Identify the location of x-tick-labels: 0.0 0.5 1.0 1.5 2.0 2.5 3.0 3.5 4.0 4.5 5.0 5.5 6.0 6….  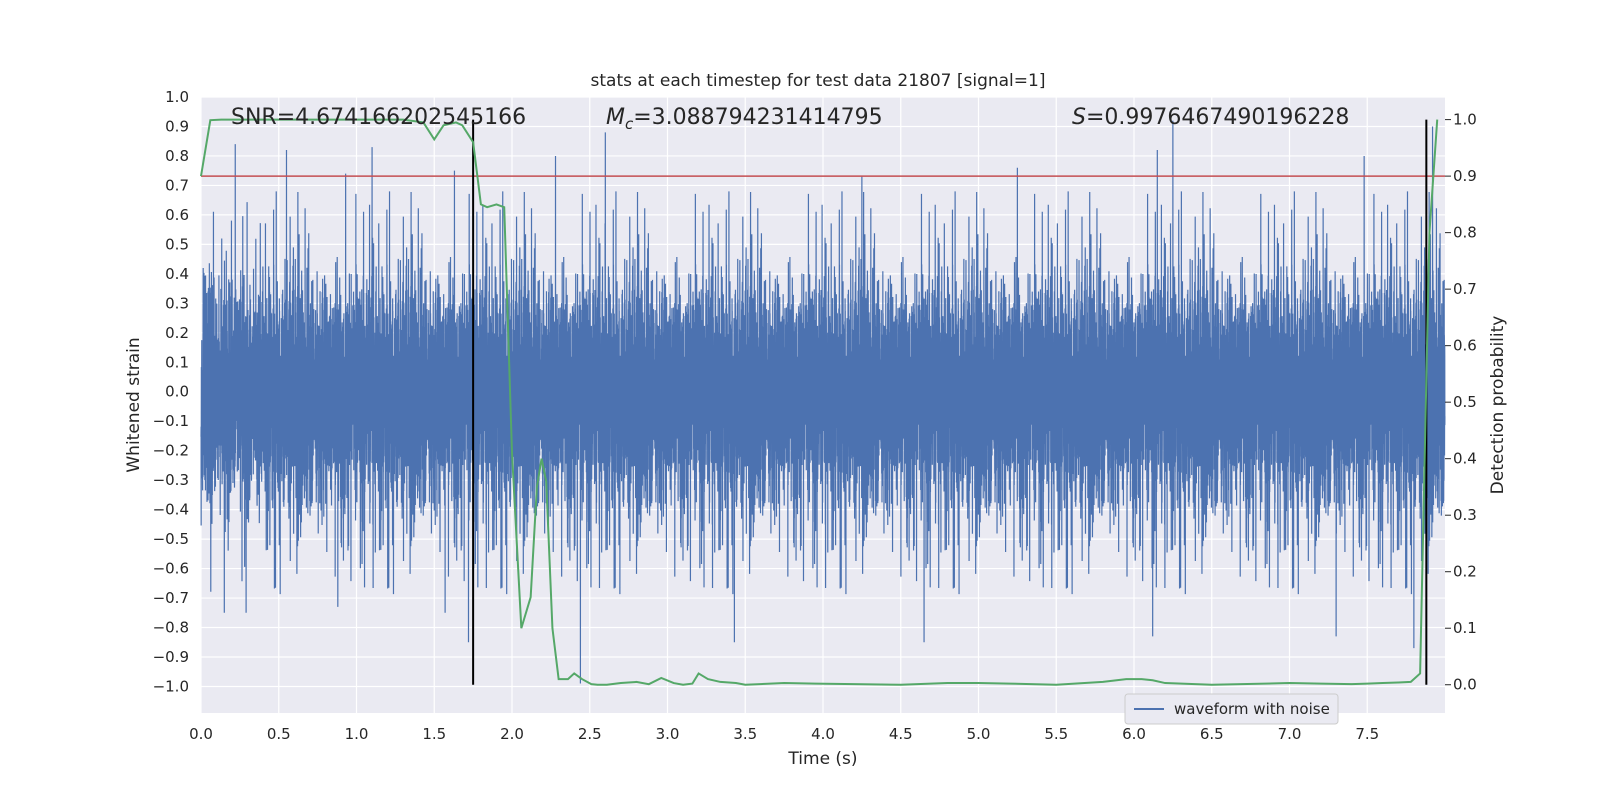
(784, 734).